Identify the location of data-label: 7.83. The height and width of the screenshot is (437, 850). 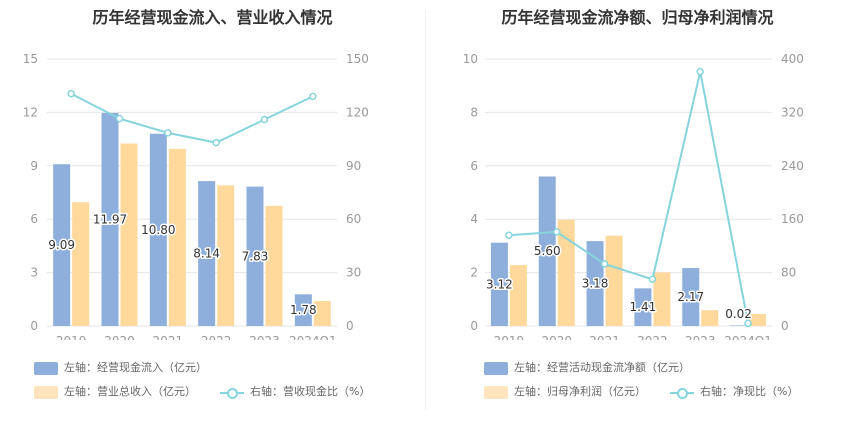
(255, 256).